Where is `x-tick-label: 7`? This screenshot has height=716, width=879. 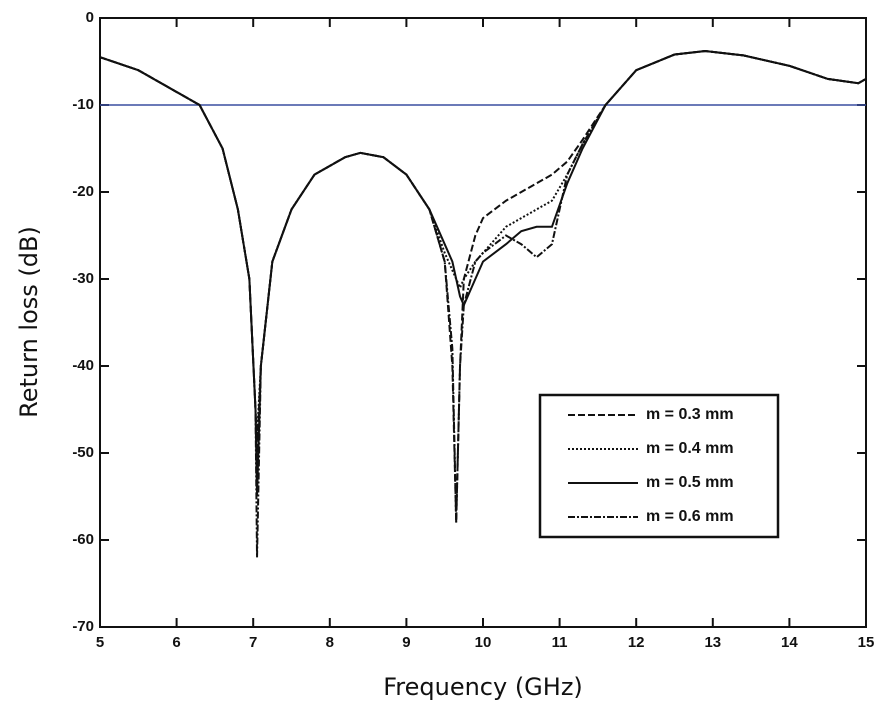 x-tick-label: 7 is located at coordinates (253, 642).